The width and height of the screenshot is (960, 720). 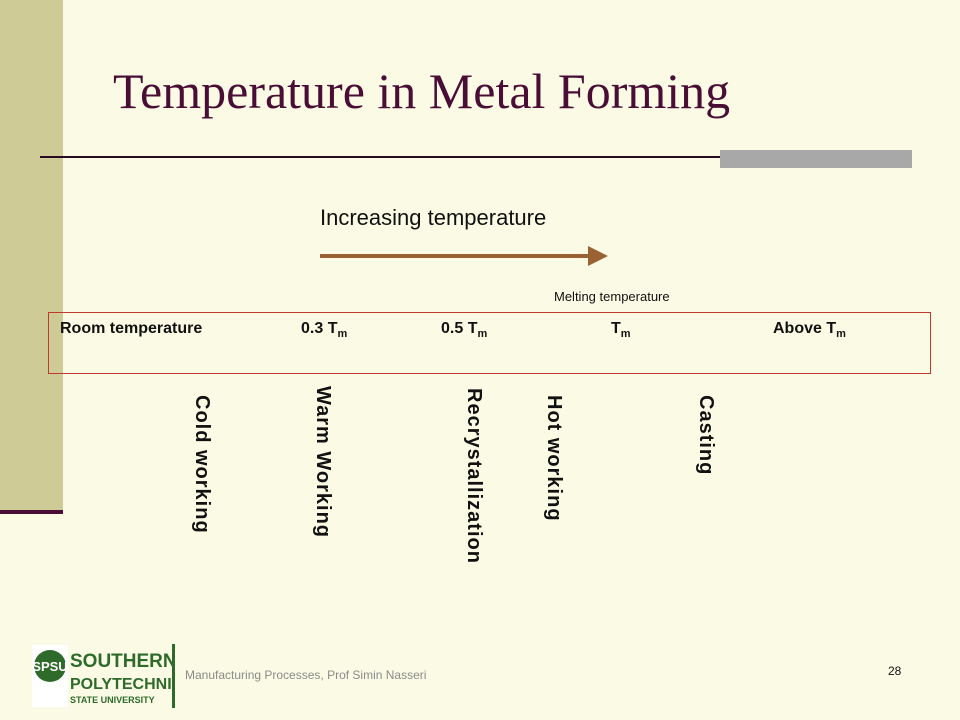 What do you see at coordinates (474, 476) in the screenshot?
I see `process-recrystallization: Recrystallization` at bounding box center [474, 476].